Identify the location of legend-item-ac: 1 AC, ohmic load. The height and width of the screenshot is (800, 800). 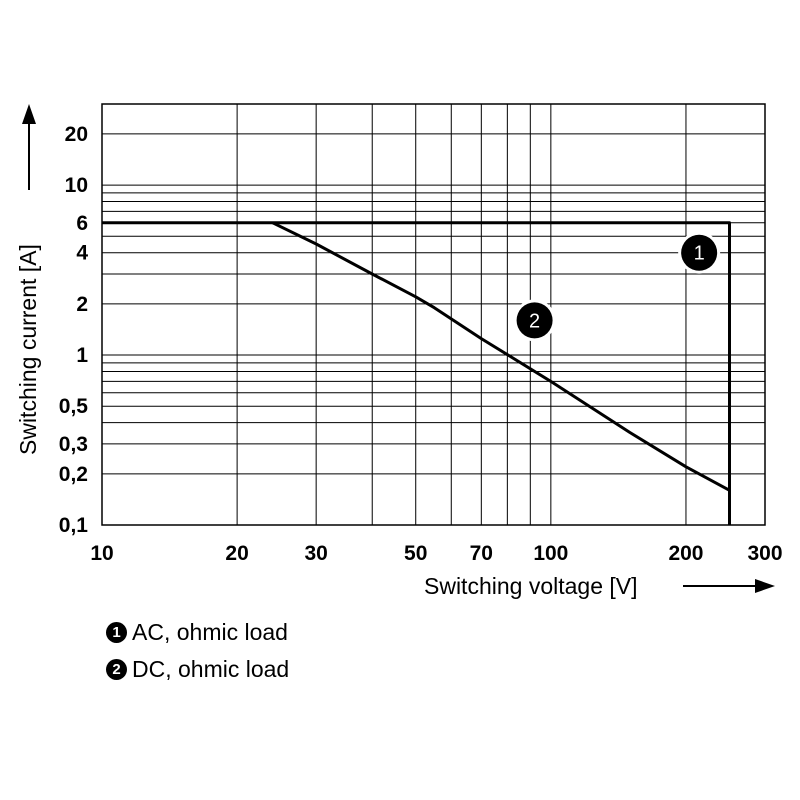
(197, 632).